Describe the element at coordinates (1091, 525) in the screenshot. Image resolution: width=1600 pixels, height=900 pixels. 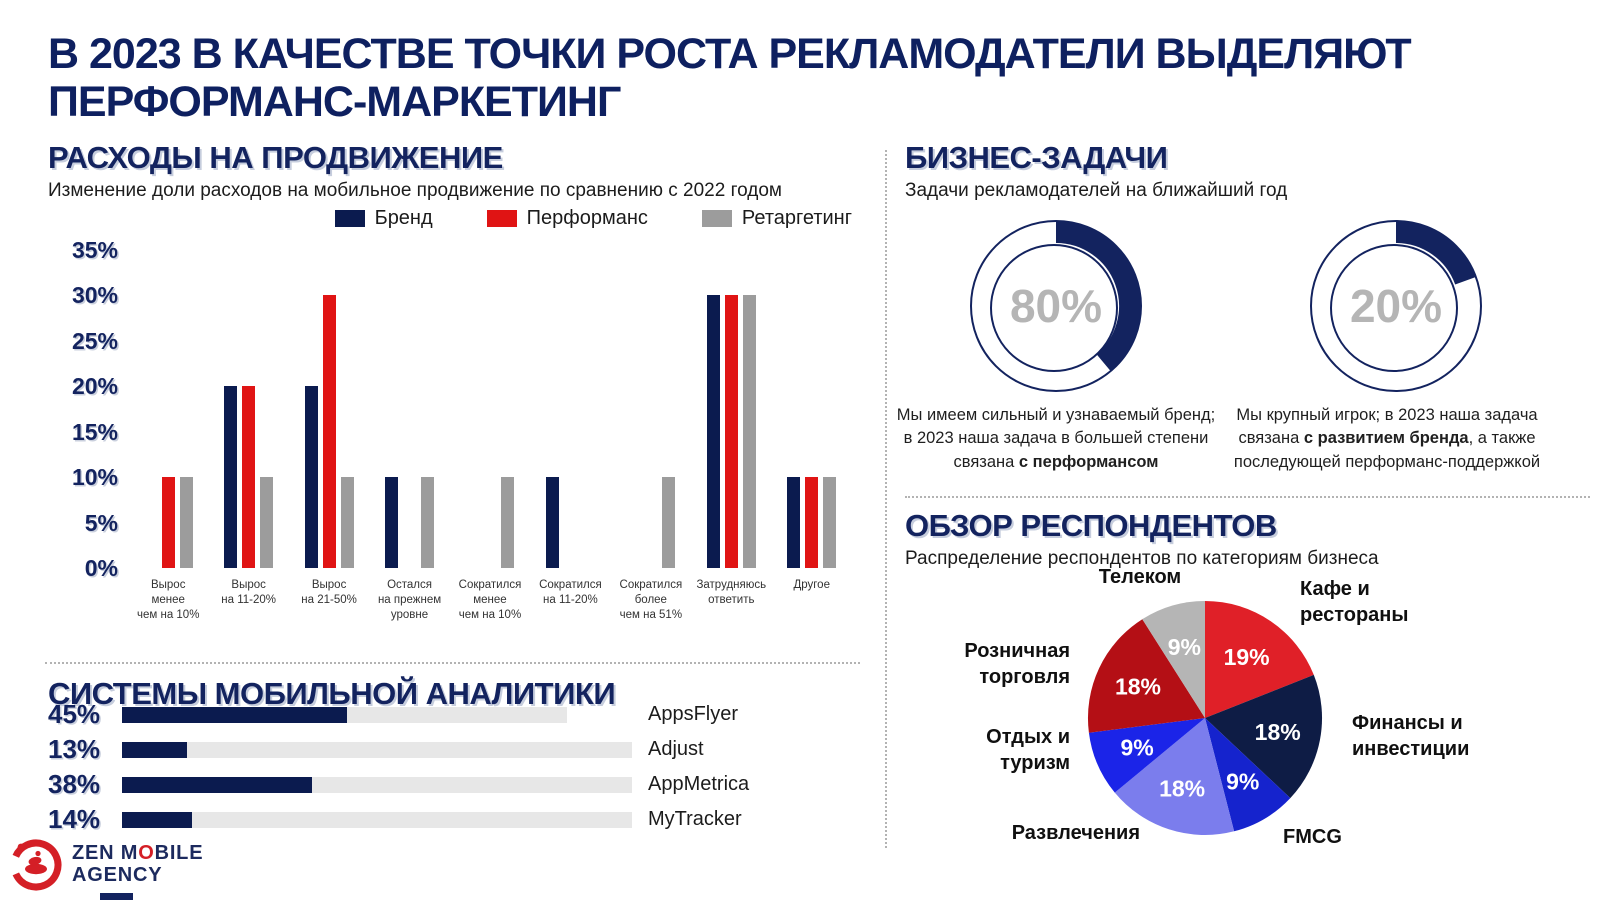
I see `respondents-section-header: ОБЗОР РЕСПОНДЕНТОВ` at that location.